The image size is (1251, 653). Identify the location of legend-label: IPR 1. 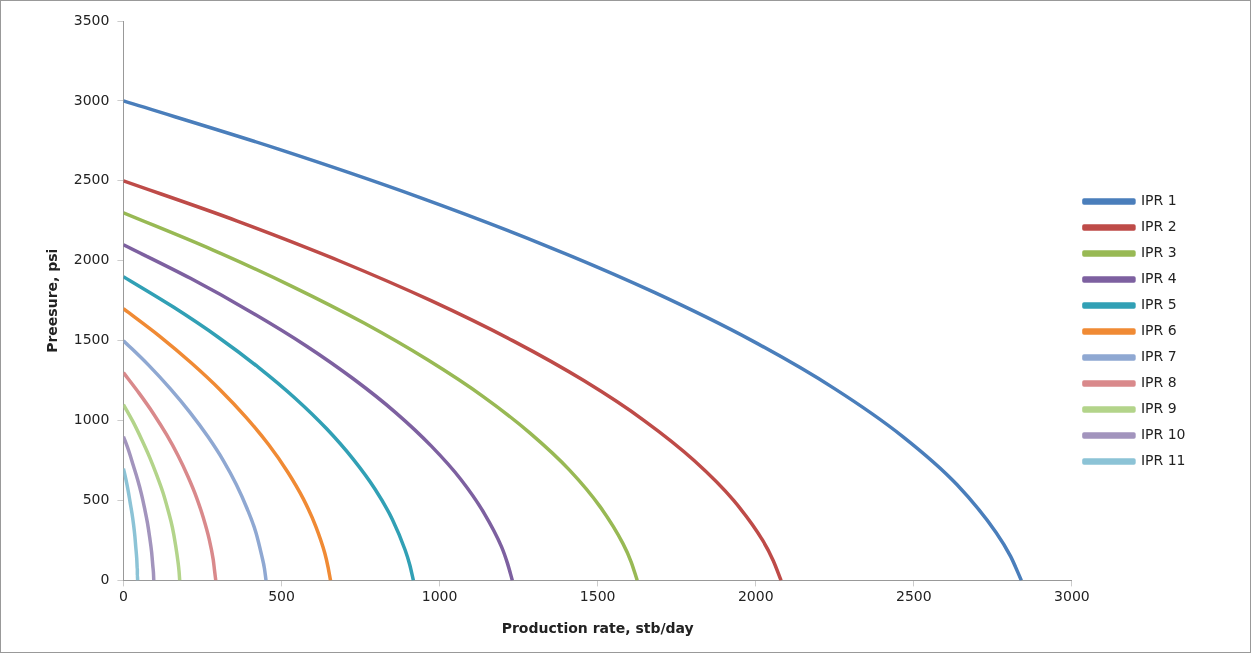
(1181, 200).